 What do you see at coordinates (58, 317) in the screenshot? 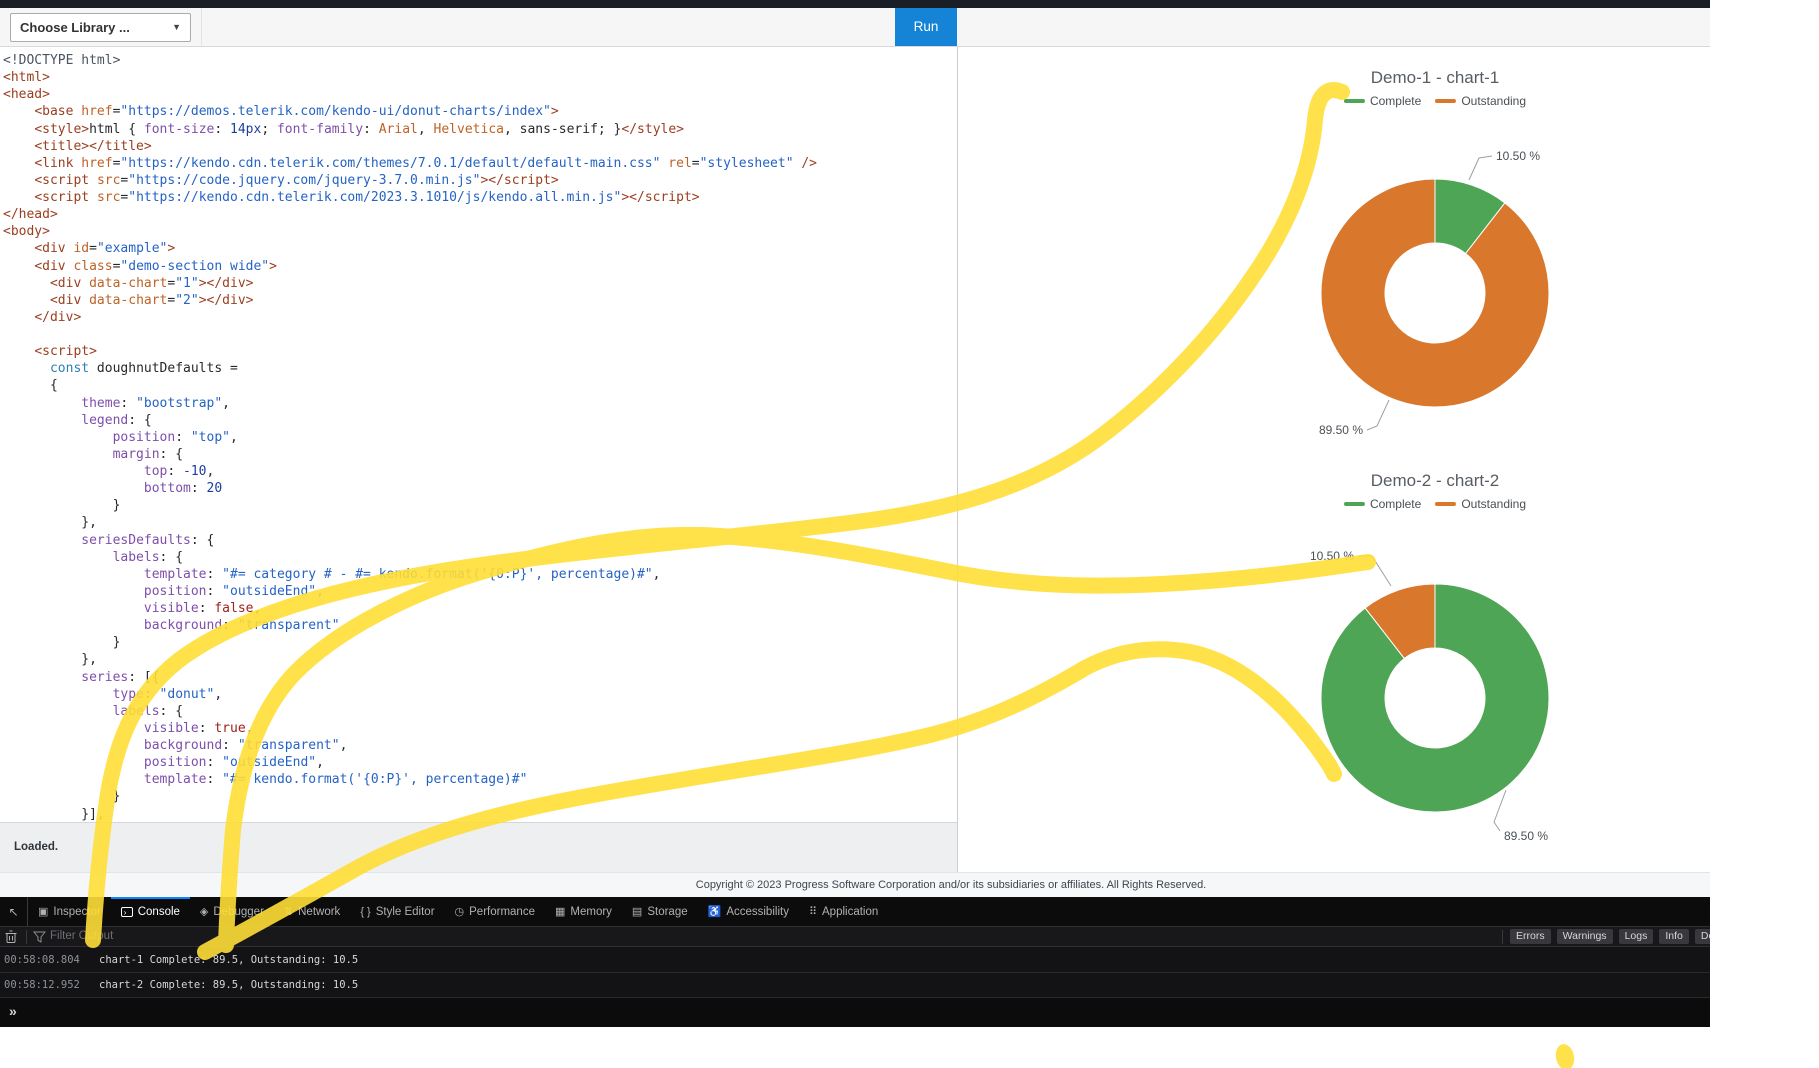
I see `code-line: </div>` at bounding box center [58, 317].